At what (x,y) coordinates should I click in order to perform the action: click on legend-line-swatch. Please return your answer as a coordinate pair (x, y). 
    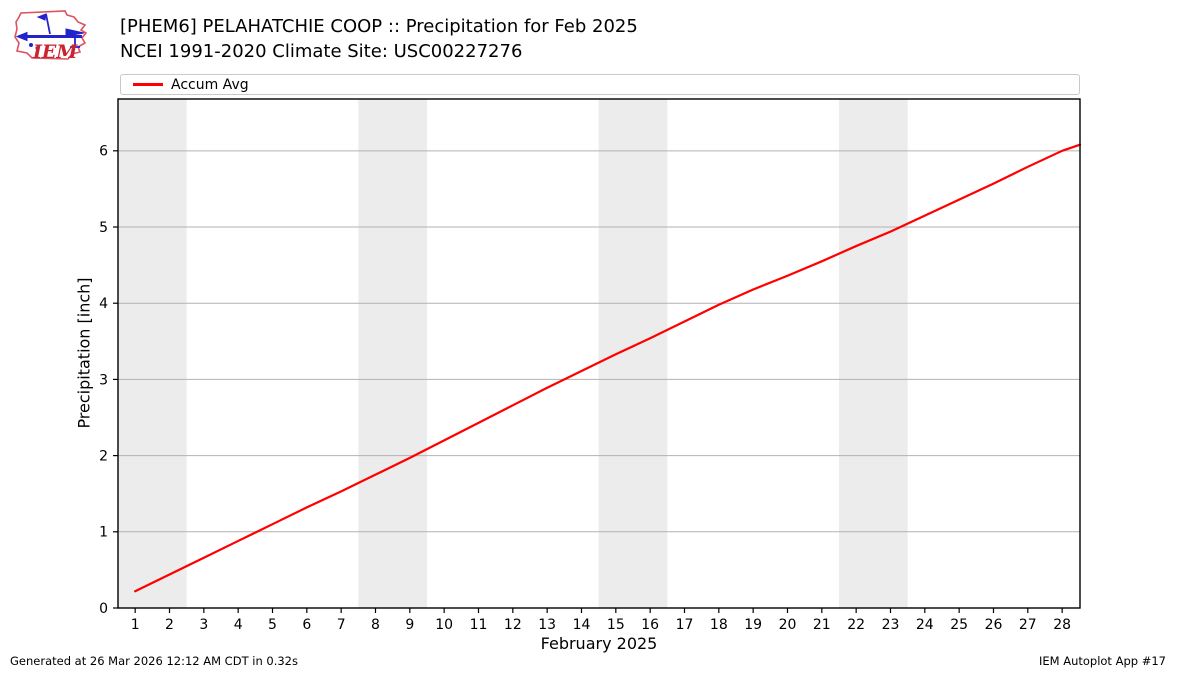
    Looking at the image, I should click on (148, 84).